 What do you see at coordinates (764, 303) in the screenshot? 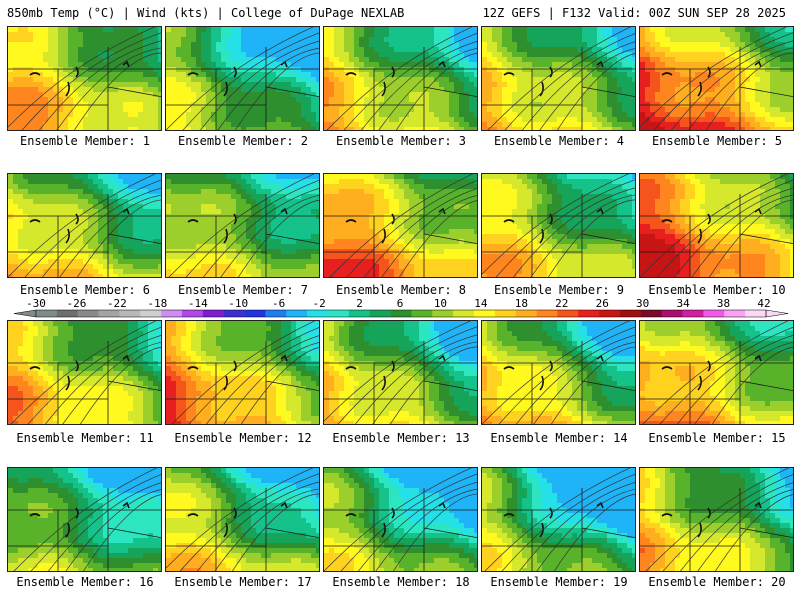
I see `colorbar-tick-label: 42` at bounding box center [764, 303].